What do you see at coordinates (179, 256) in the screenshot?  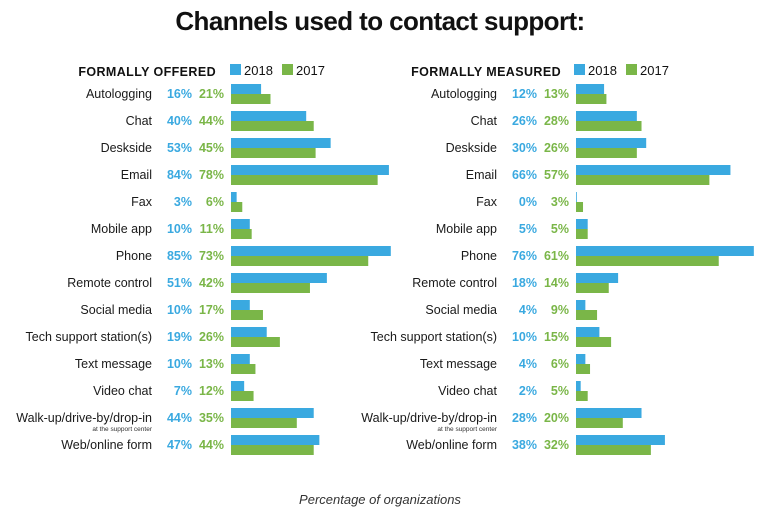 I see `value-label-2018-phone: 85%` at bounding box center [179, 256].